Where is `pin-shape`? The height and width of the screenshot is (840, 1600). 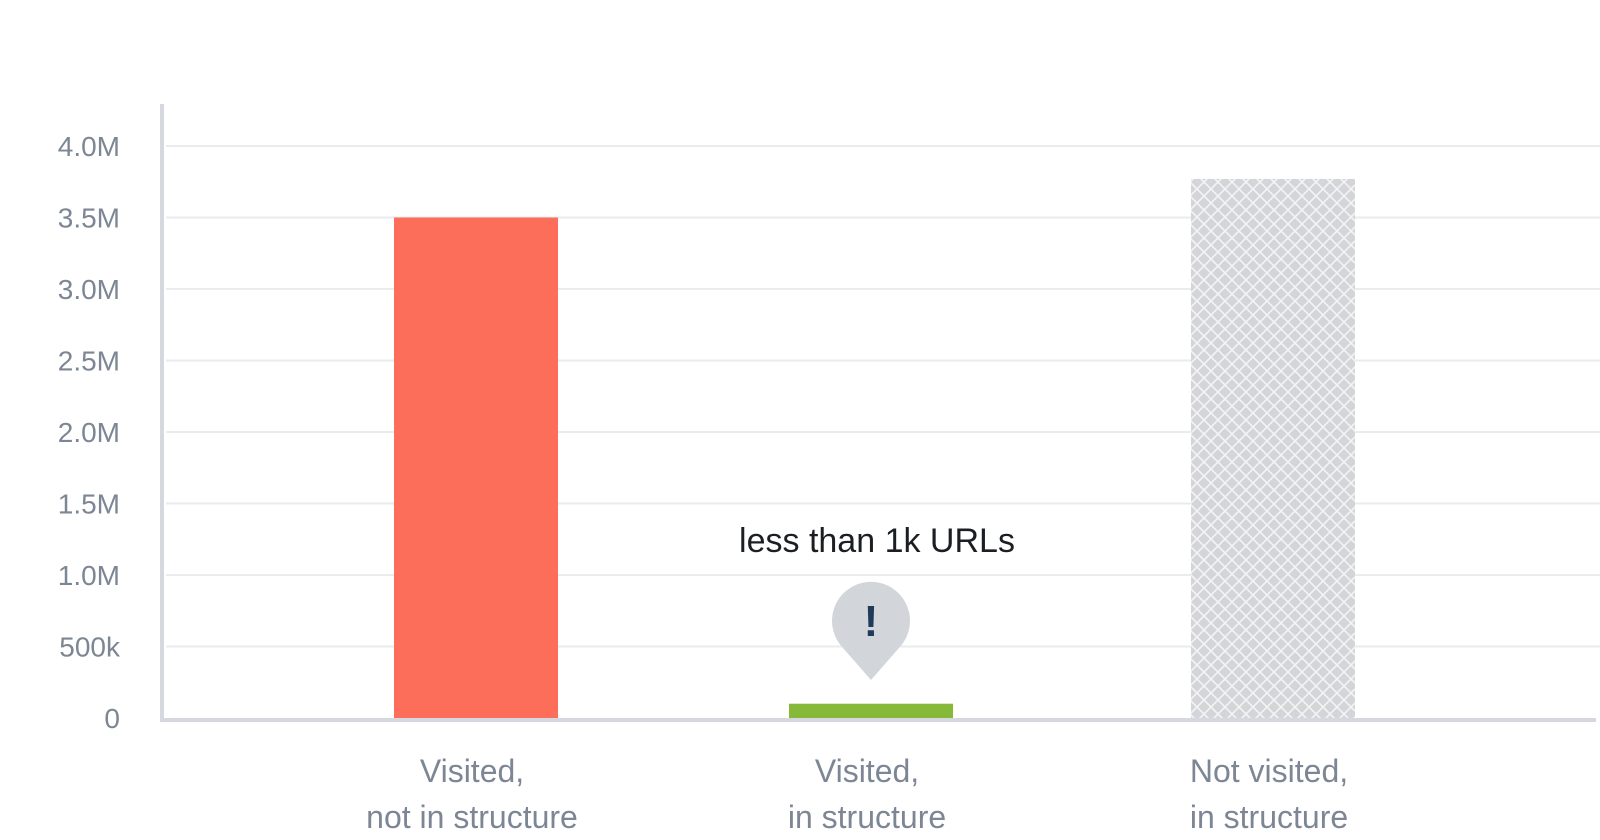 pin-shape is located at coordinates (871, 630).